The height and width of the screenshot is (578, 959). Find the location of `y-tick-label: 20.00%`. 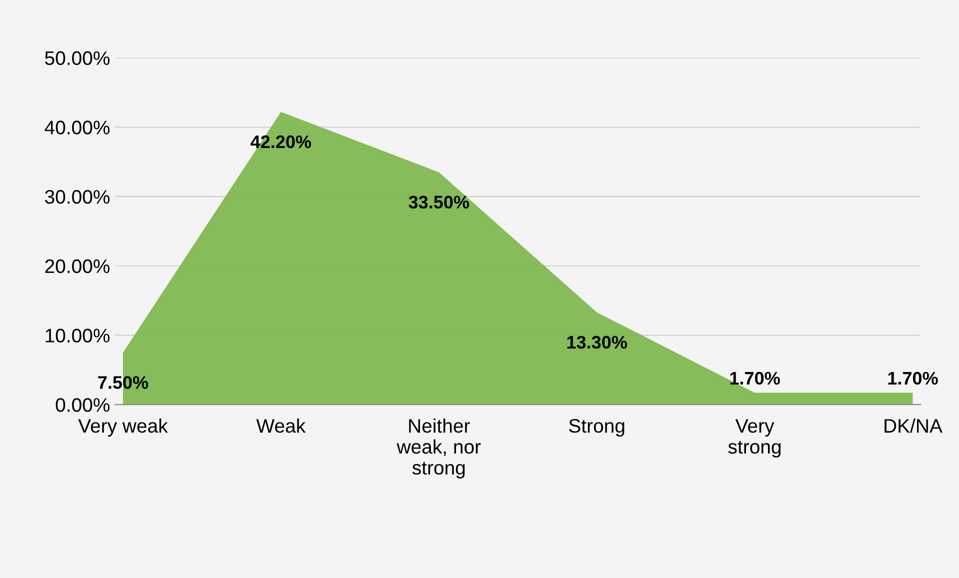

y-tick-label: 20.00% is located at coordinates (77, 266).